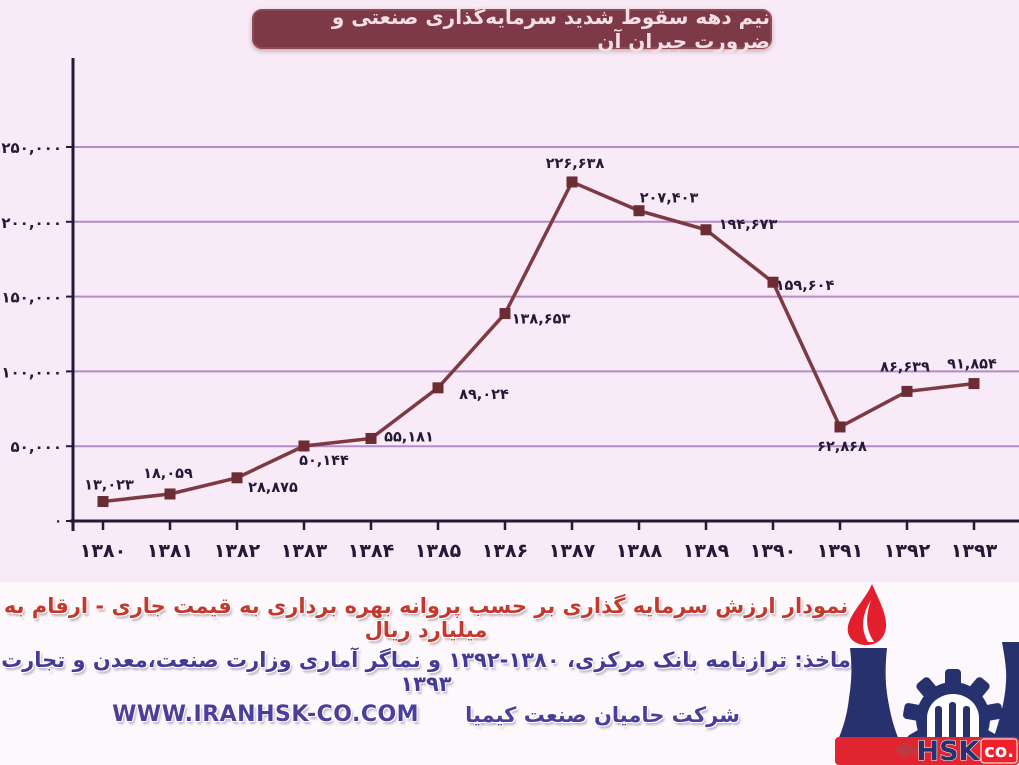 The image size is (1019, 765). Describe the element at coordinates (602, 714) in the screenshot. I see `company-name: شرکت حامیان صنعت کیمیا` at that location.